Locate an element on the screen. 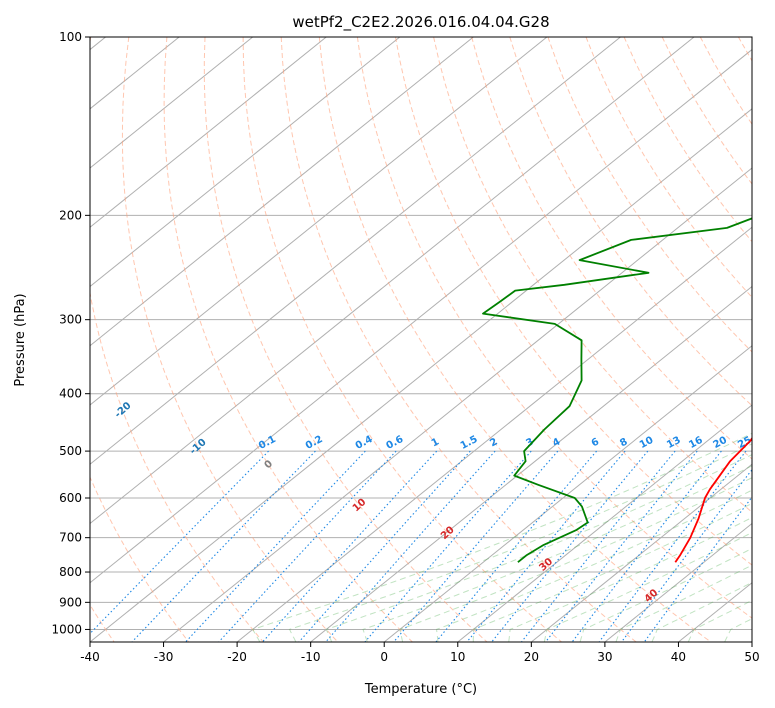 Image resolution: width=775 pixels, height=708 pixels. mixing-ratio-label: 2 is located at coordinates (493, 442).